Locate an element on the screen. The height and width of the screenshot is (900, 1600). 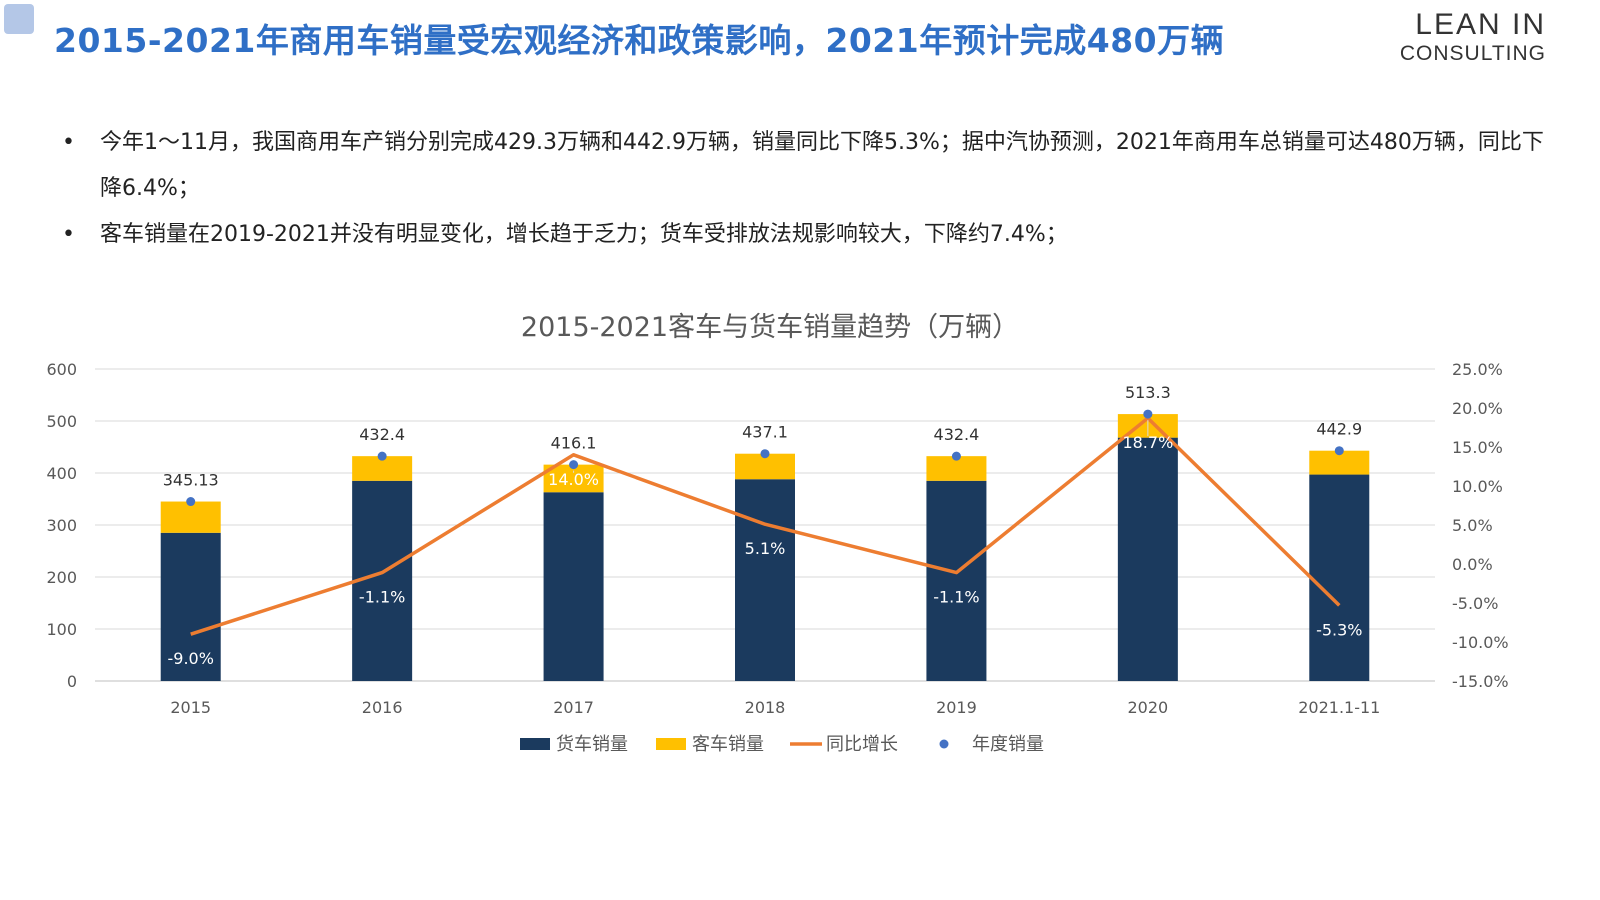
page-title: 2015-2021年商用车销量受宏观经济和政策影响，2021年预计完成480万辆 is located at coordinates (639, 40).